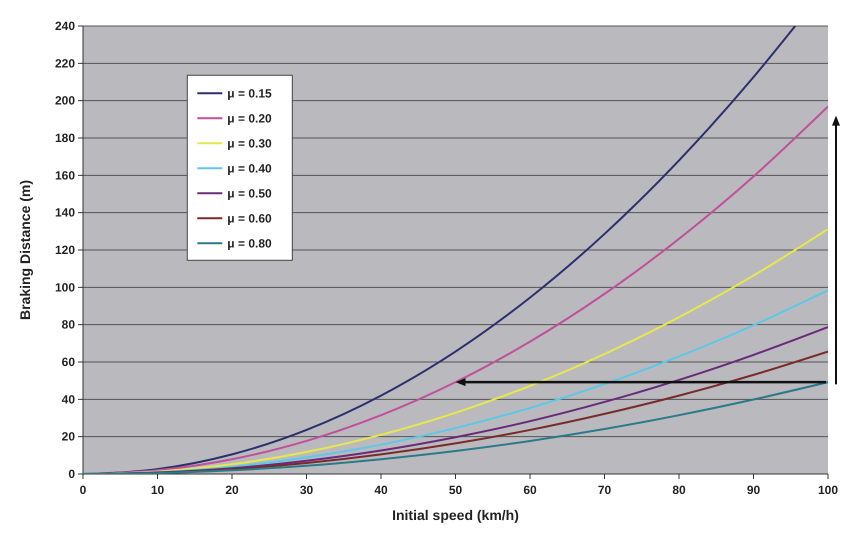 Image resolution: width=868 pixels, height=546 pixels. What do you see at coordinates (65, 250) in the screenshot?
I see `y-tick-label: 120` at bounding box center [65, 250].